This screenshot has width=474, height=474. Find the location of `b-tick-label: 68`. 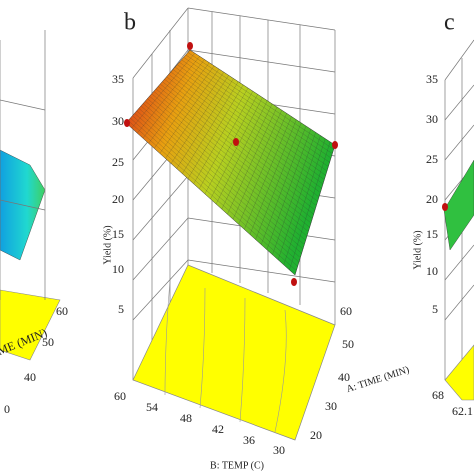

b-tick-label: 68 is located at coordinates (438, 395).